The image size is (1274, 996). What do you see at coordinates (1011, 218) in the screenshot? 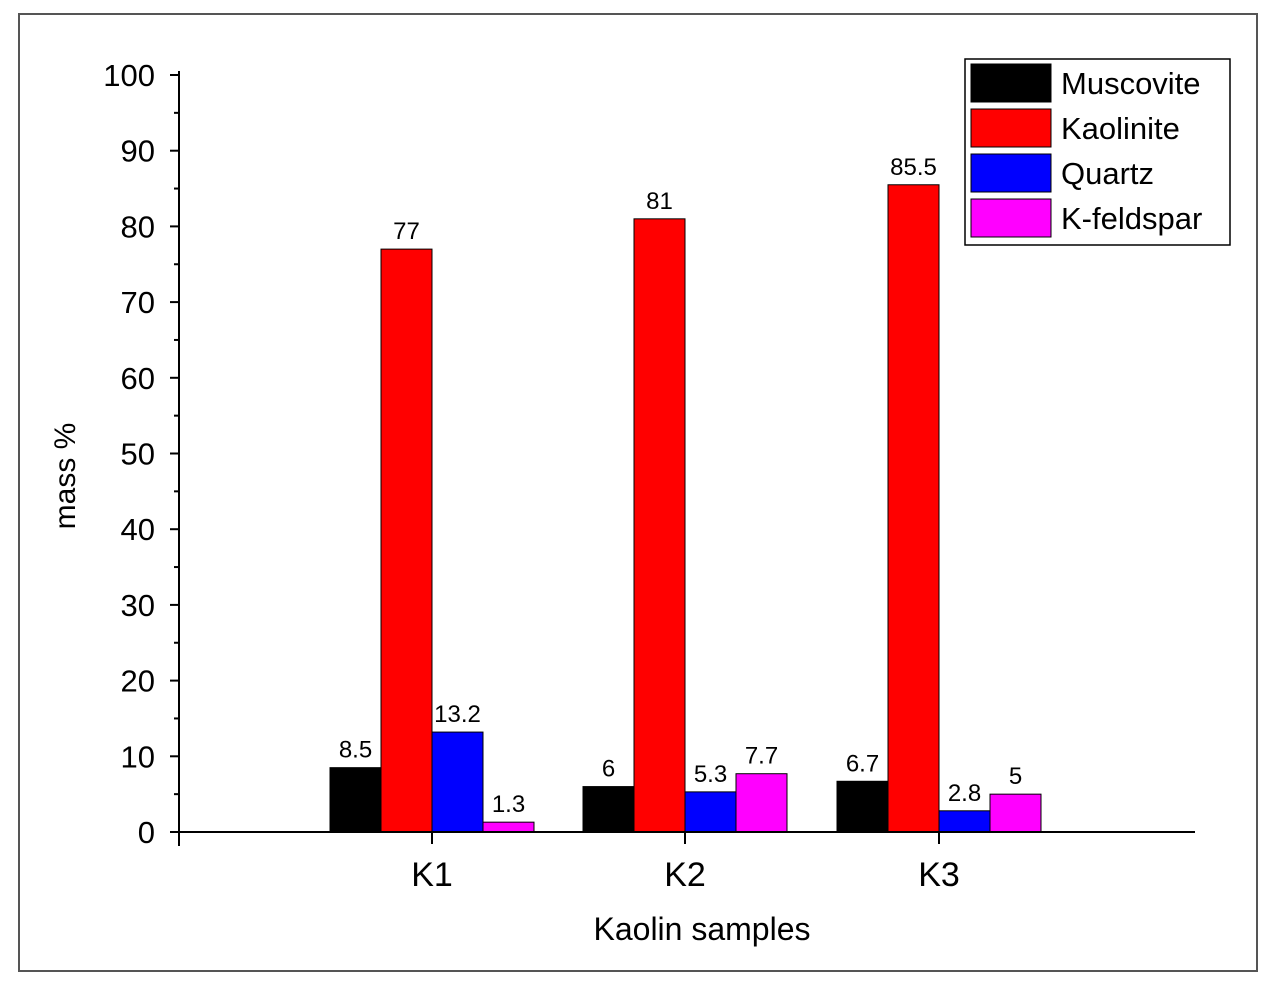
I see `legend-swatch-k-feldspar` at bounding box center [1011, 218].